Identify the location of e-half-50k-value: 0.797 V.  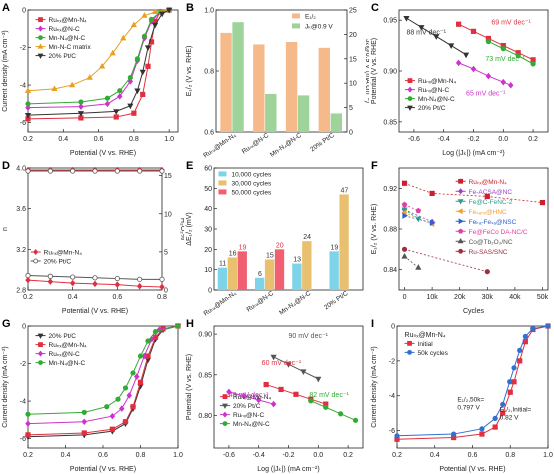
(468, 408).